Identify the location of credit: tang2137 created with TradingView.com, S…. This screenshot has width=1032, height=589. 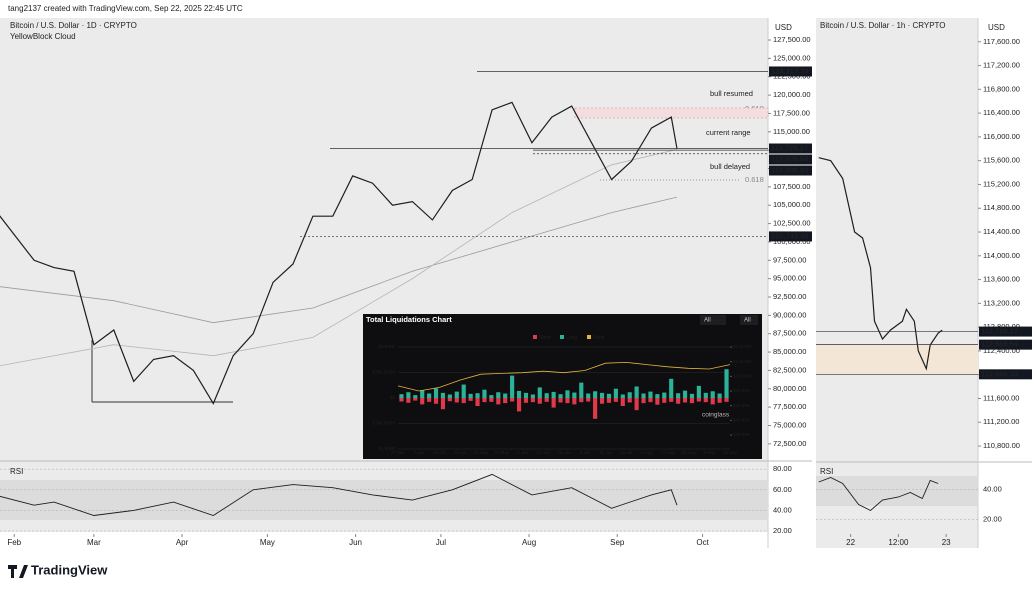
(125, 8).